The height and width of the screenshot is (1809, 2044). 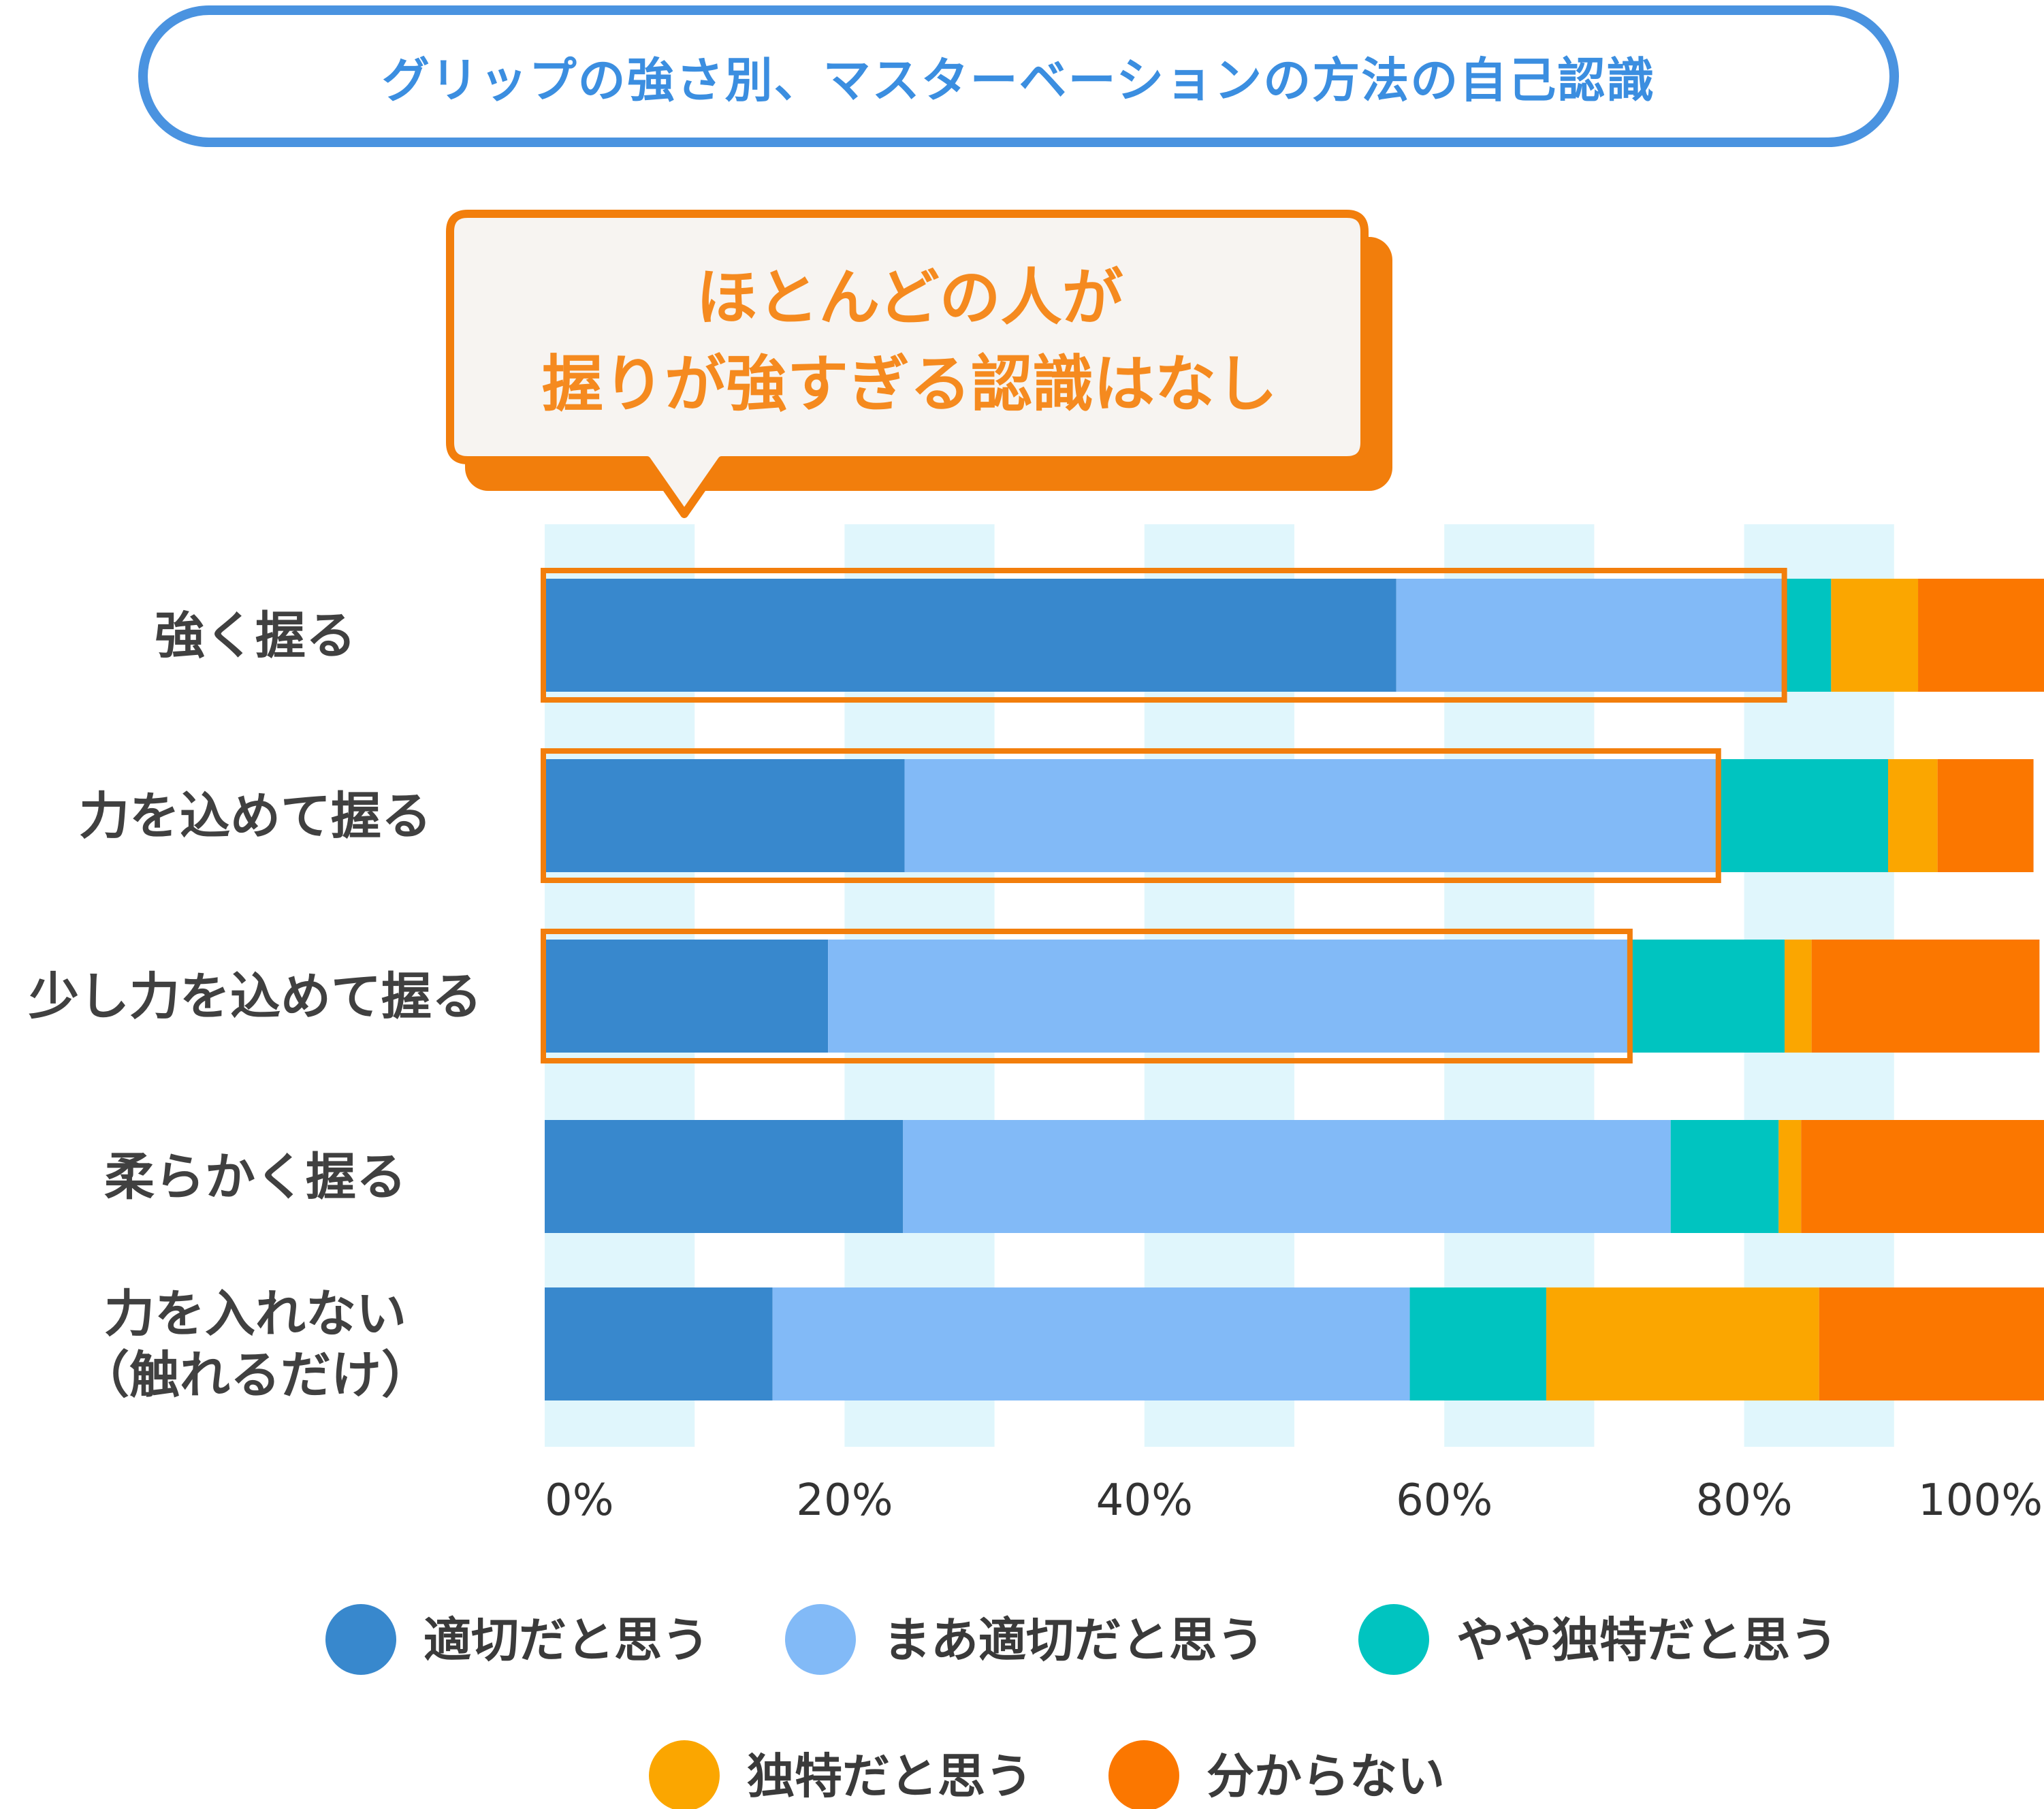 I want to click on legend-label: 適切だと思う, so click(x=567, y=1640).